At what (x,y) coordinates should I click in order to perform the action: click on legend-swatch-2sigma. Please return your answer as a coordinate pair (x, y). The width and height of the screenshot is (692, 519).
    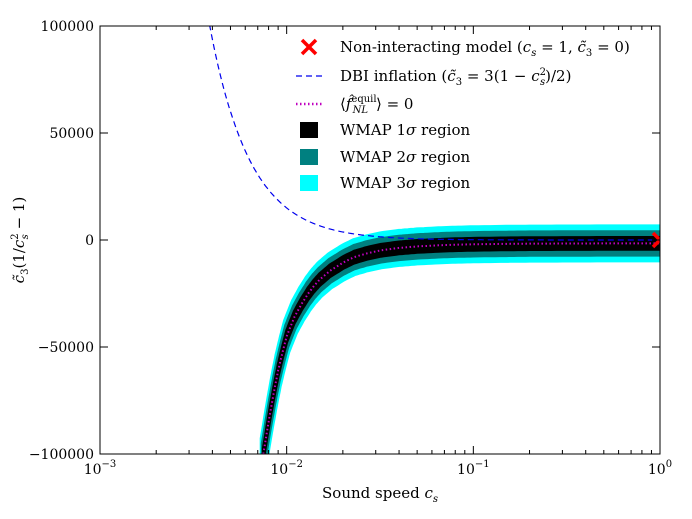
    Looking at the image, I should click on (309, 157).